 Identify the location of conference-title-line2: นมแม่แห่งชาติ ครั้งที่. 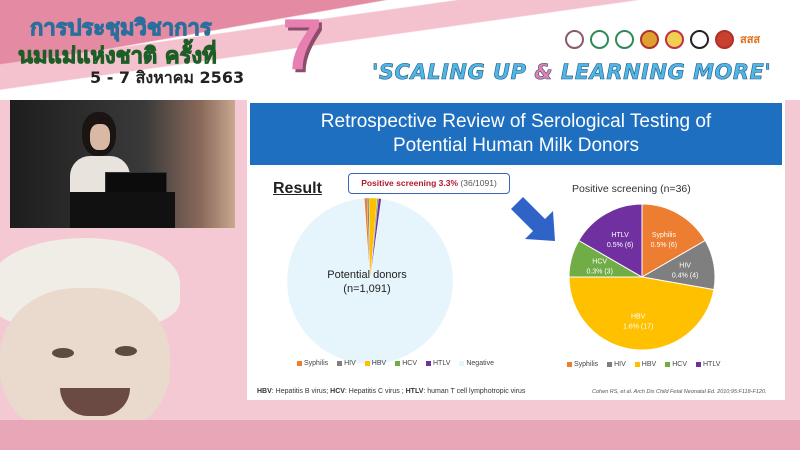
(118, 57).